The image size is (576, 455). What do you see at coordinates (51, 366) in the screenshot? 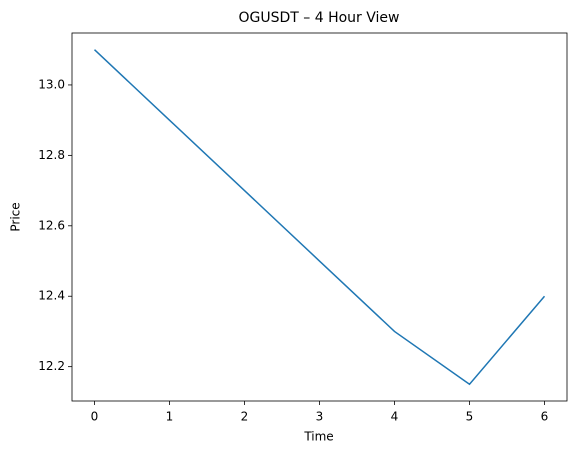
I see `y-tick-label: 12.2` at bounding box center [51, 366].